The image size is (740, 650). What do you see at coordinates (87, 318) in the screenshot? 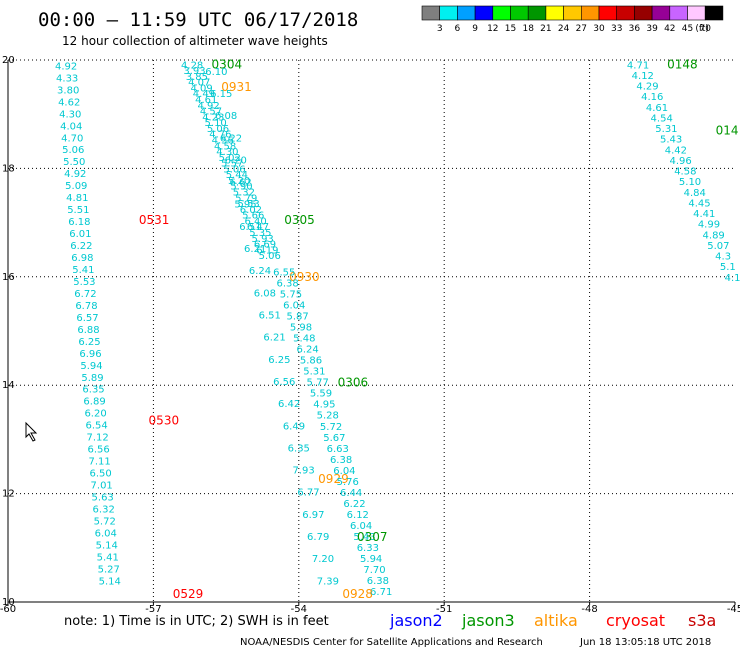
I see `swh-value-label: 6.57` at bounding box center [87, 318].